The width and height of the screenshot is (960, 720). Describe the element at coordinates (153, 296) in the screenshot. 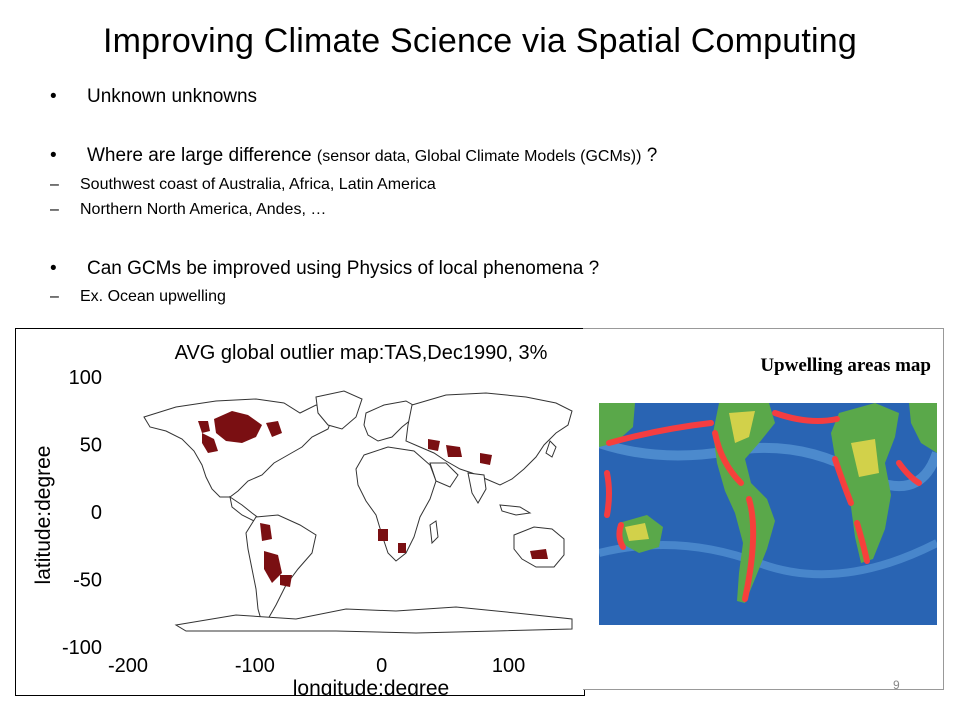

I see `sub-bullet-text: Ex. Ocean upwelling` at that location.